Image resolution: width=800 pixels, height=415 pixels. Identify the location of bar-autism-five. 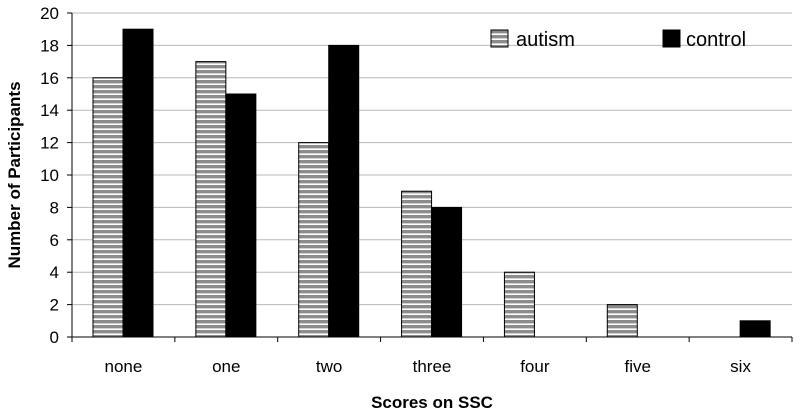
(622, 321).